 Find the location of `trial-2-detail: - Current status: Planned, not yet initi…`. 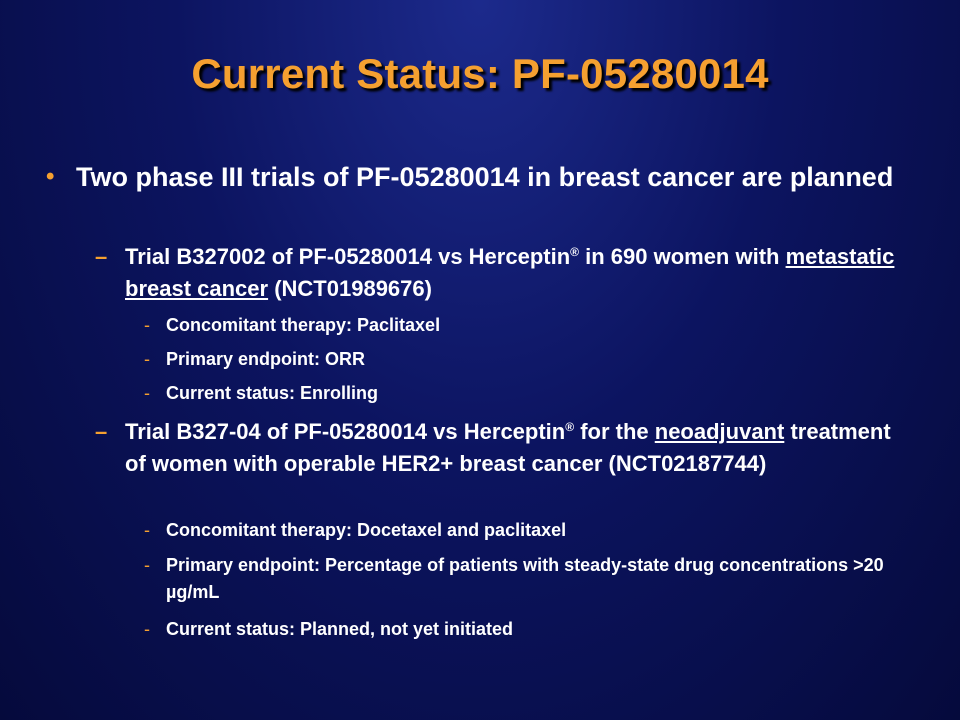

trial-2-detail: - Current status: Planned, not yet initi… is located at coordinates (535, 629).